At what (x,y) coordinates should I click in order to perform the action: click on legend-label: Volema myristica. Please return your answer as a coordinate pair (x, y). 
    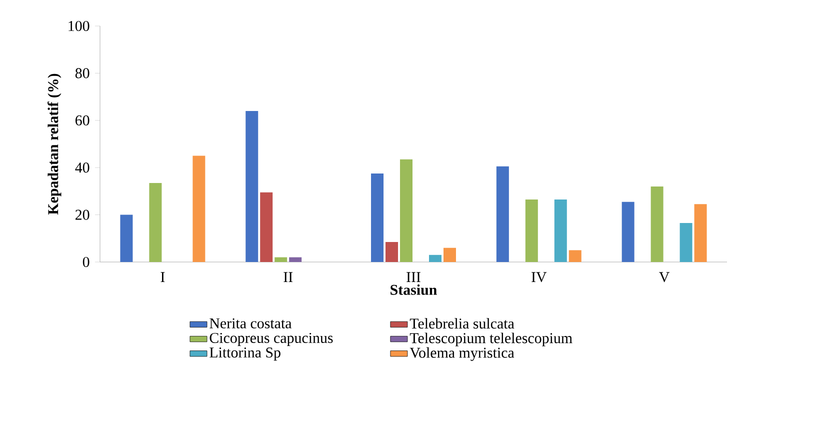
    Looking at the image, I should click on (462, 354).